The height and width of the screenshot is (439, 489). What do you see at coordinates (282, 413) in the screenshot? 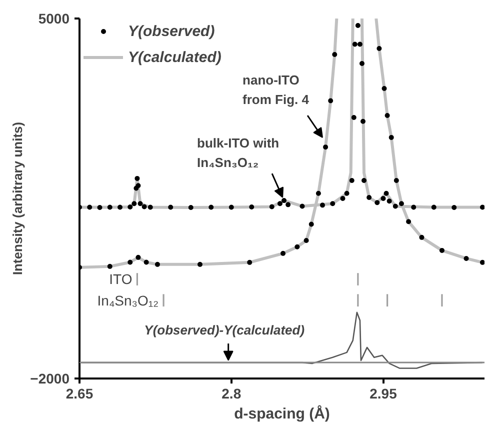
I see `x-axis-title: d-spacing (Å)` at bounding box center [282, 413].